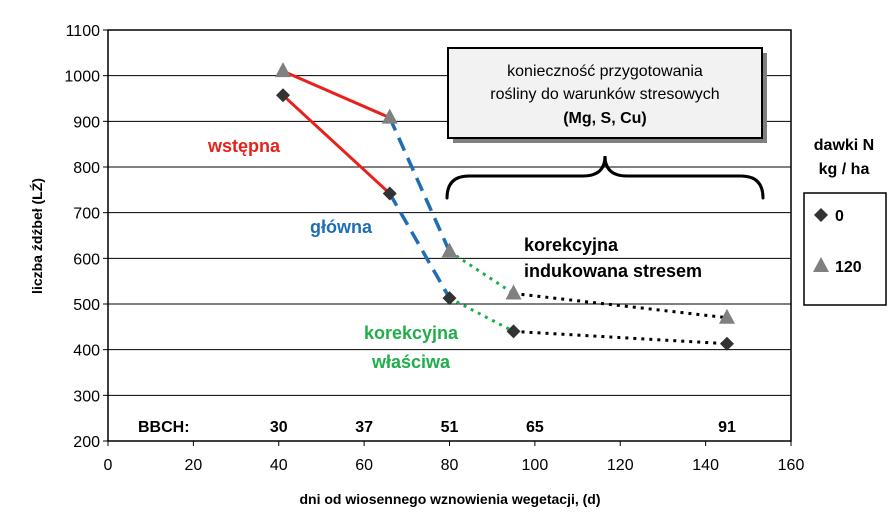 This screenshot has width=895, height=524. I want to click on phase-label-corrective-proper: właściwa, so click(411, 362).